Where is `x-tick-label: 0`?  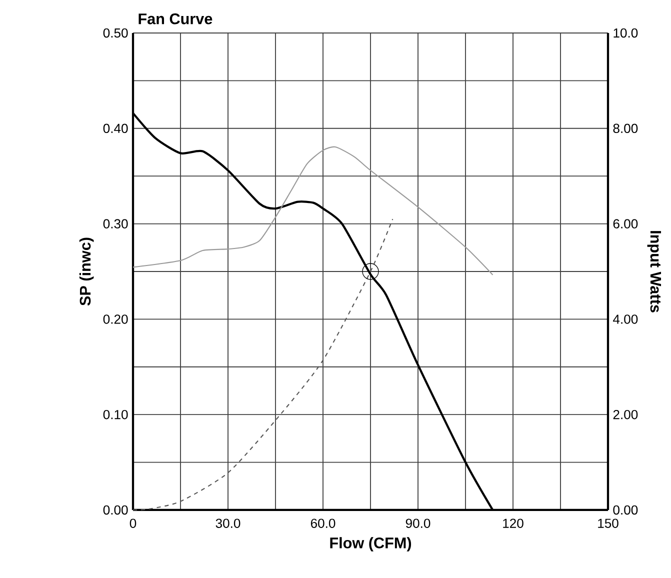
x-tick-label: 0 is located at coordinates (133, 523).